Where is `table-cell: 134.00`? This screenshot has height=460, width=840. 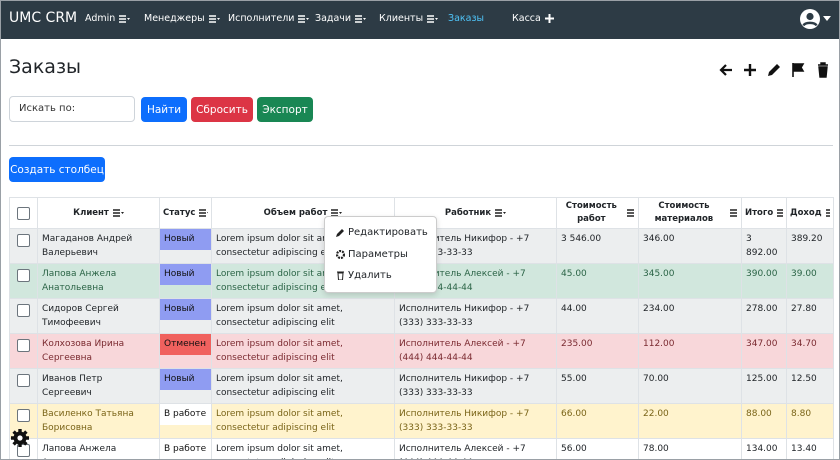 table-cell: 134.00 is located at coordinates (764, 448).